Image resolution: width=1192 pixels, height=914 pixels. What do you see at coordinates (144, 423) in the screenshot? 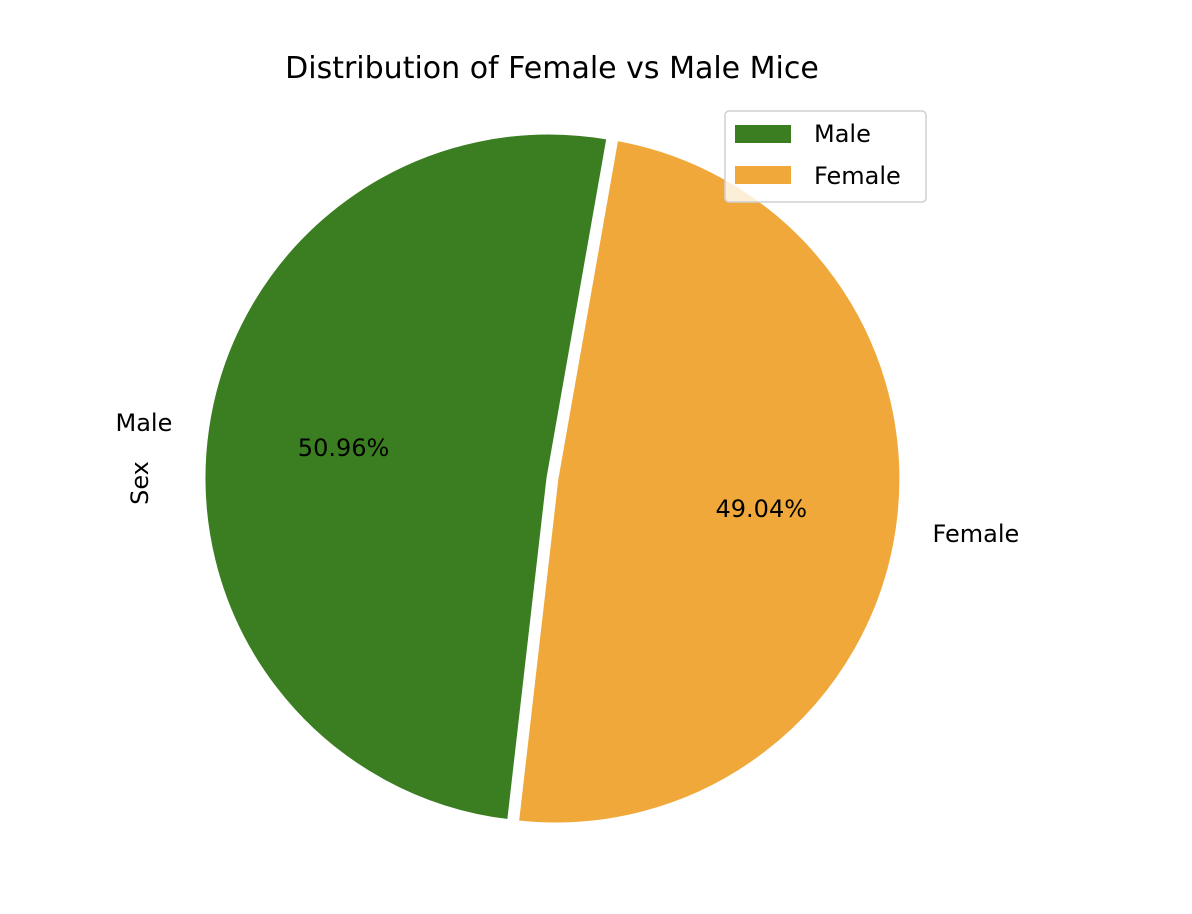
I see `slice-label-male: Male` at bounding box center [144, 423].